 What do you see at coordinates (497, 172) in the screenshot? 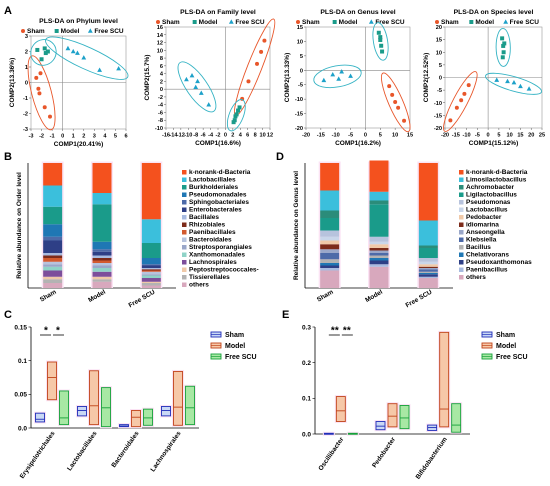
I see `bar-genus-legend-label: k-norank-d-Bacteria` at bounding box center [497, 172].